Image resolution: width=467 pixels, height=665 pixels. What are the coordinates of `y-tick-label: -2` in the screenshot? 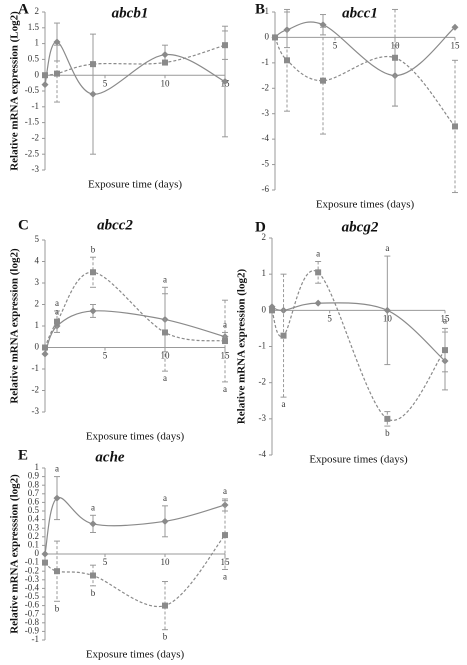 It's located at (266, 87).